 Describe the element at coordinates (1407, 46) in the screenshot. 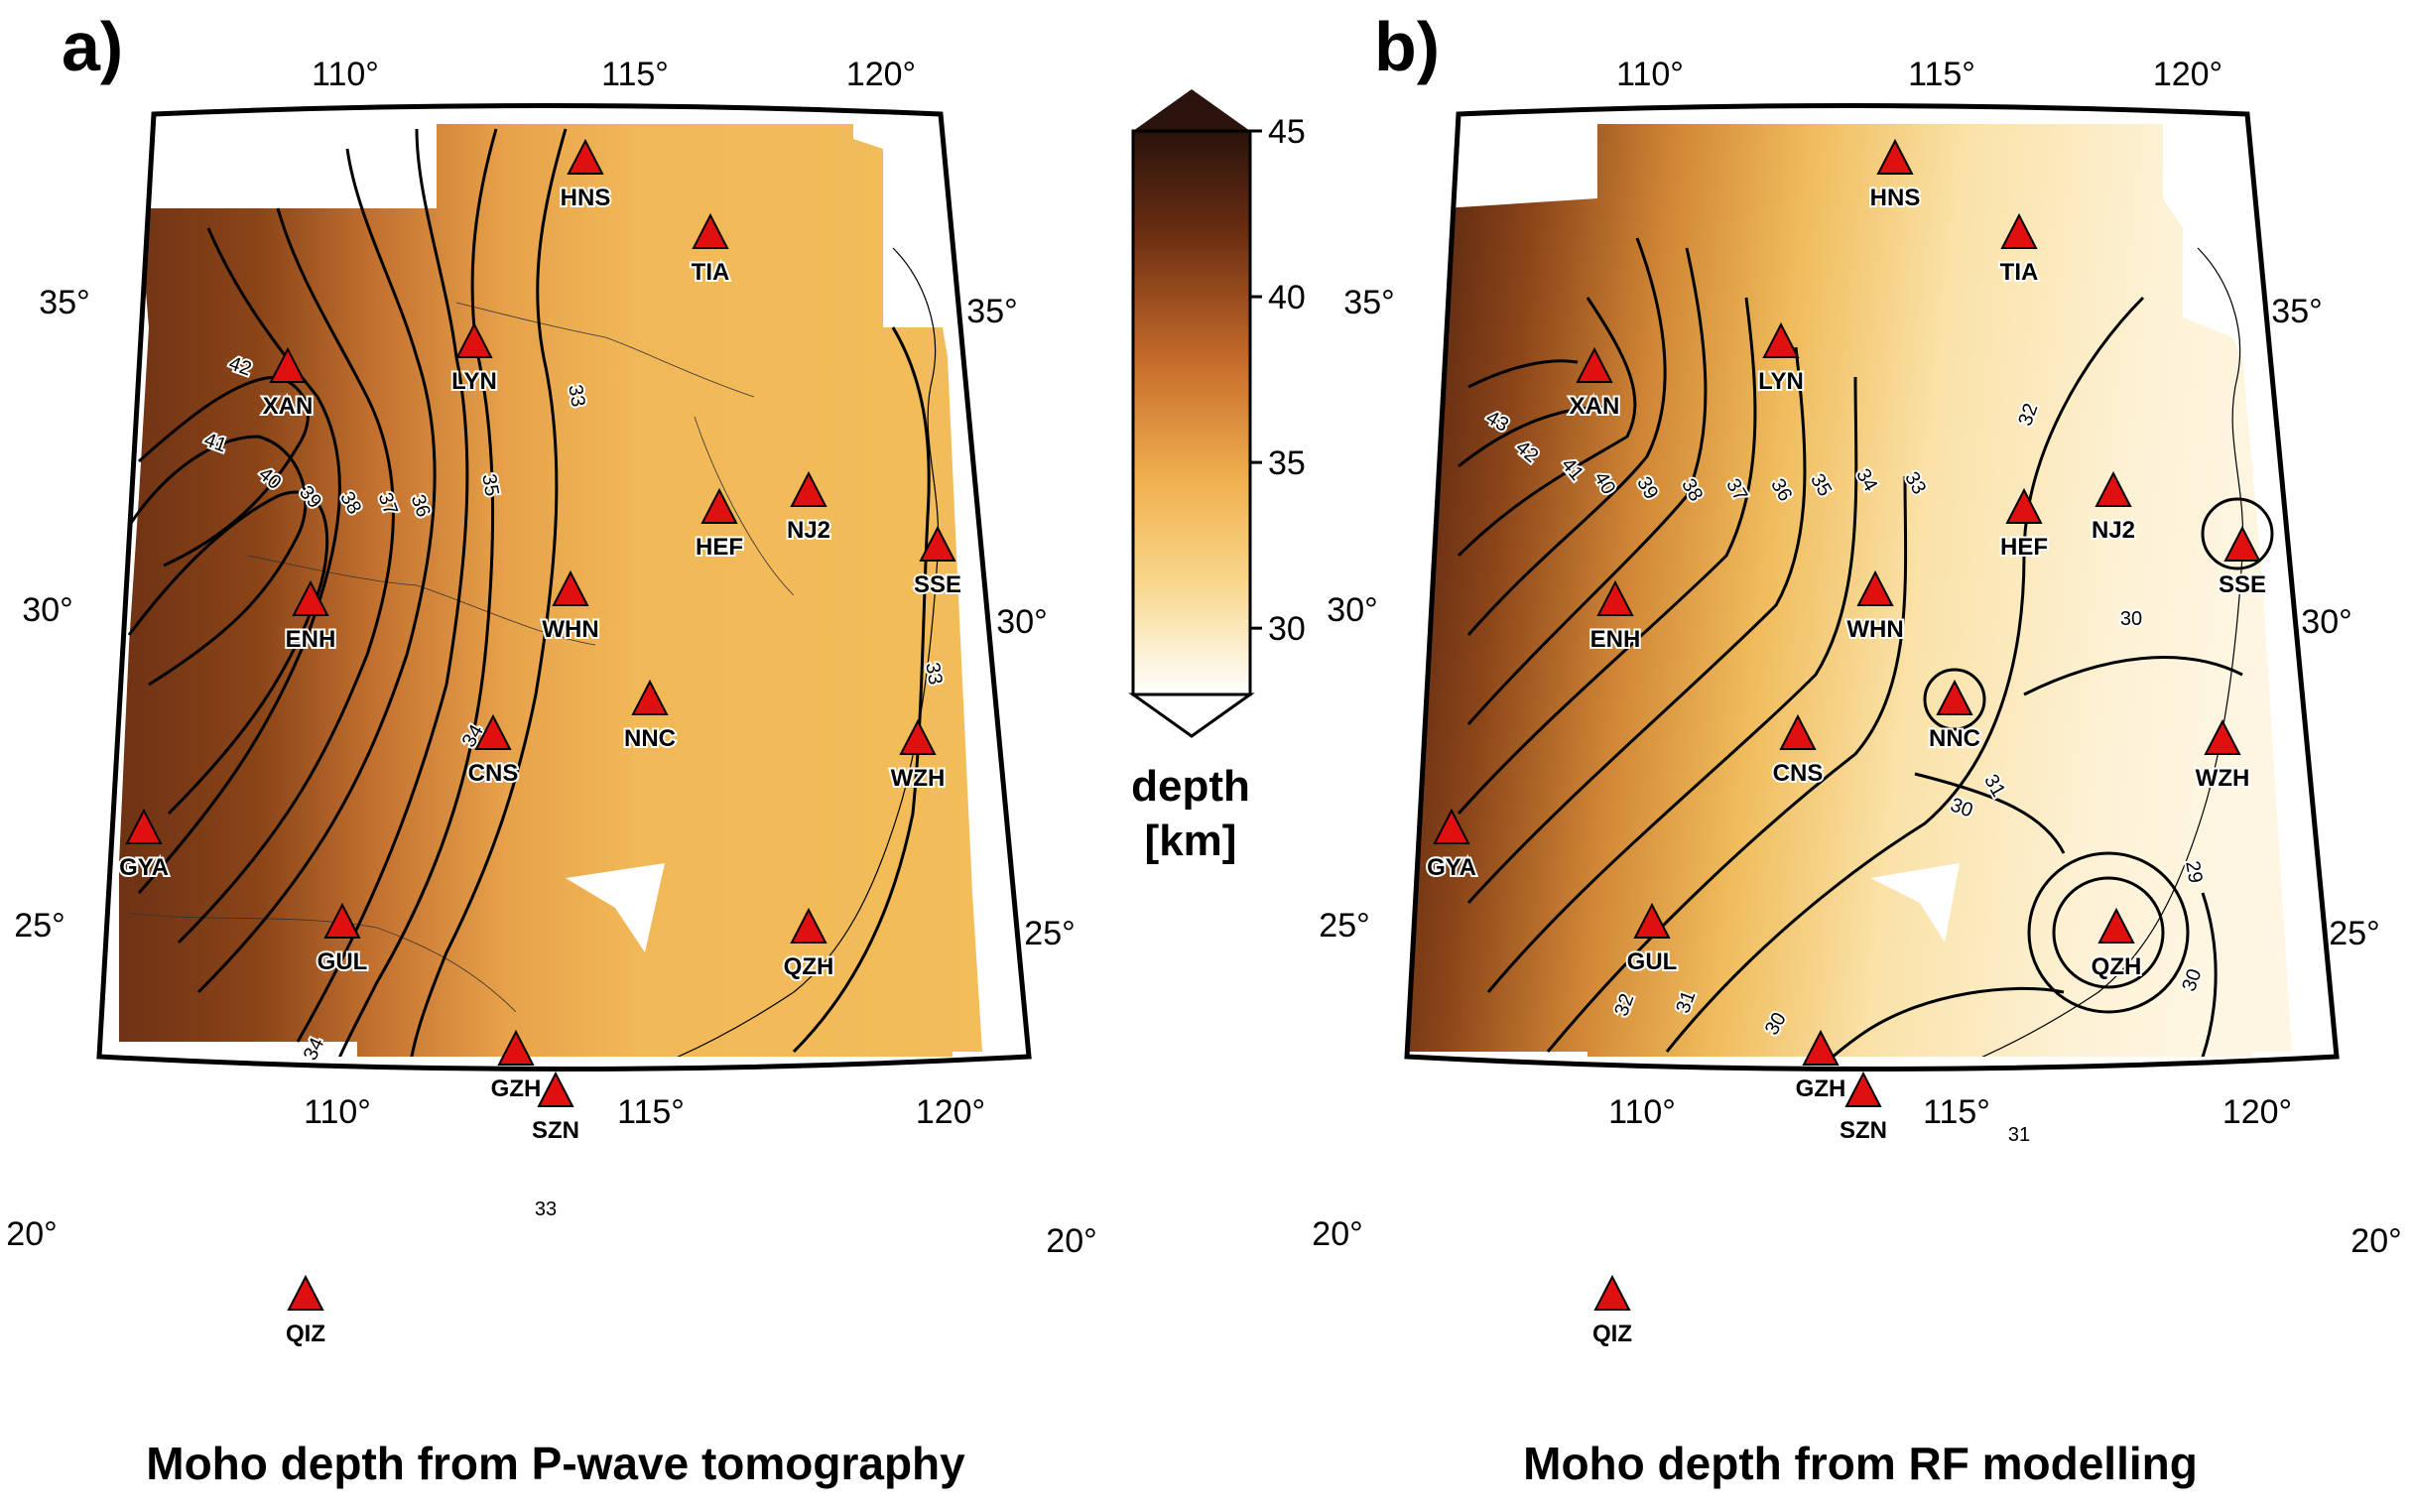

I see `panel-letter-b: b)` at that location.